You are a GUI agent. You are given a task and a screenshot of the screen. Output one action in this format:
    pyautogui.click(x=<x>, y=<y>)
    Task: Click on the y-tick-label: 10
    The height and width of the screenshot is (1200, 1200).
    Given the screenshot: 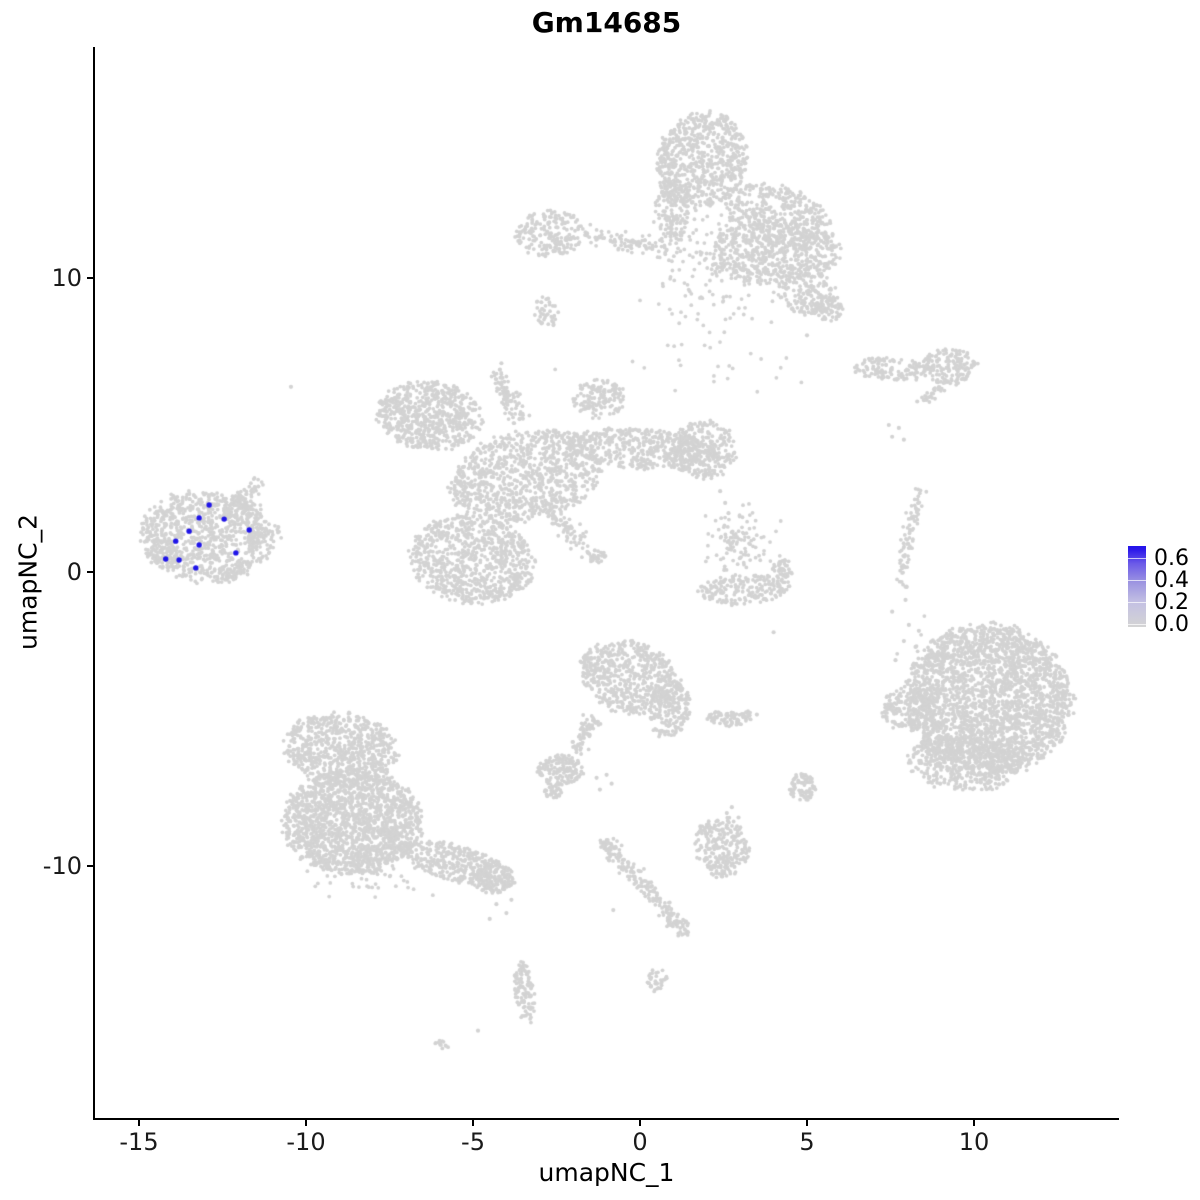 What is the action you would take?
    pyautogui.click(x=66, y=278)
    